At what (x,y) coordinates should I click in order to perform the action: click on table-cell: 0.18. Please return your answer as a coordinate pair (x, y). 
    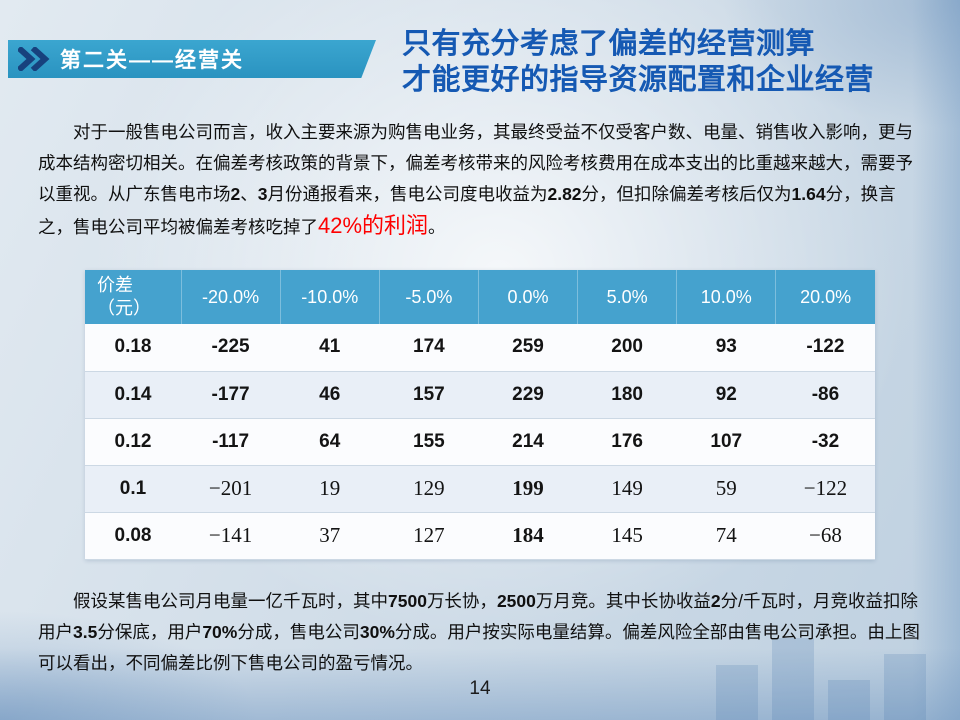
    Looking at the image, I should click on (133, 348).